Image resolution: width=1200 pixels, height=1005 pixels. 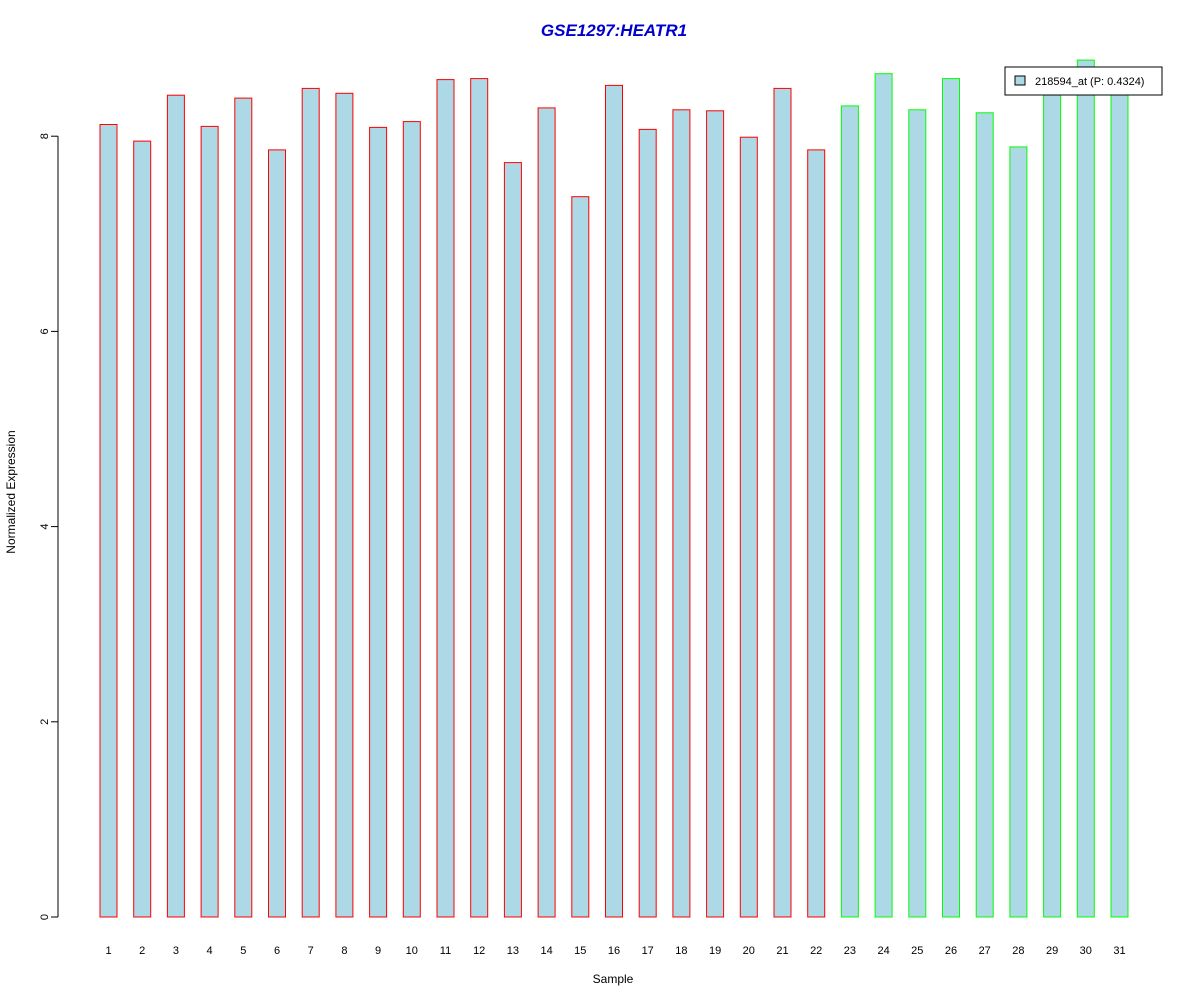 I want to click on x-tick-label: 3, so click(x=176, y=951).